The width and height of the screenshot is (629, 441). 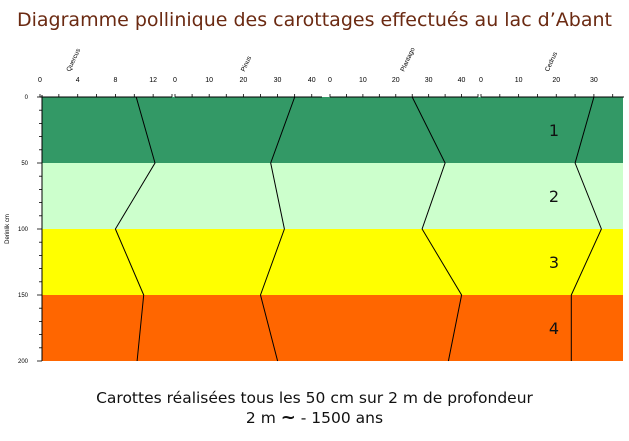 I want to click on series-name-plantago: Plantago, so click(x=407, y=59).